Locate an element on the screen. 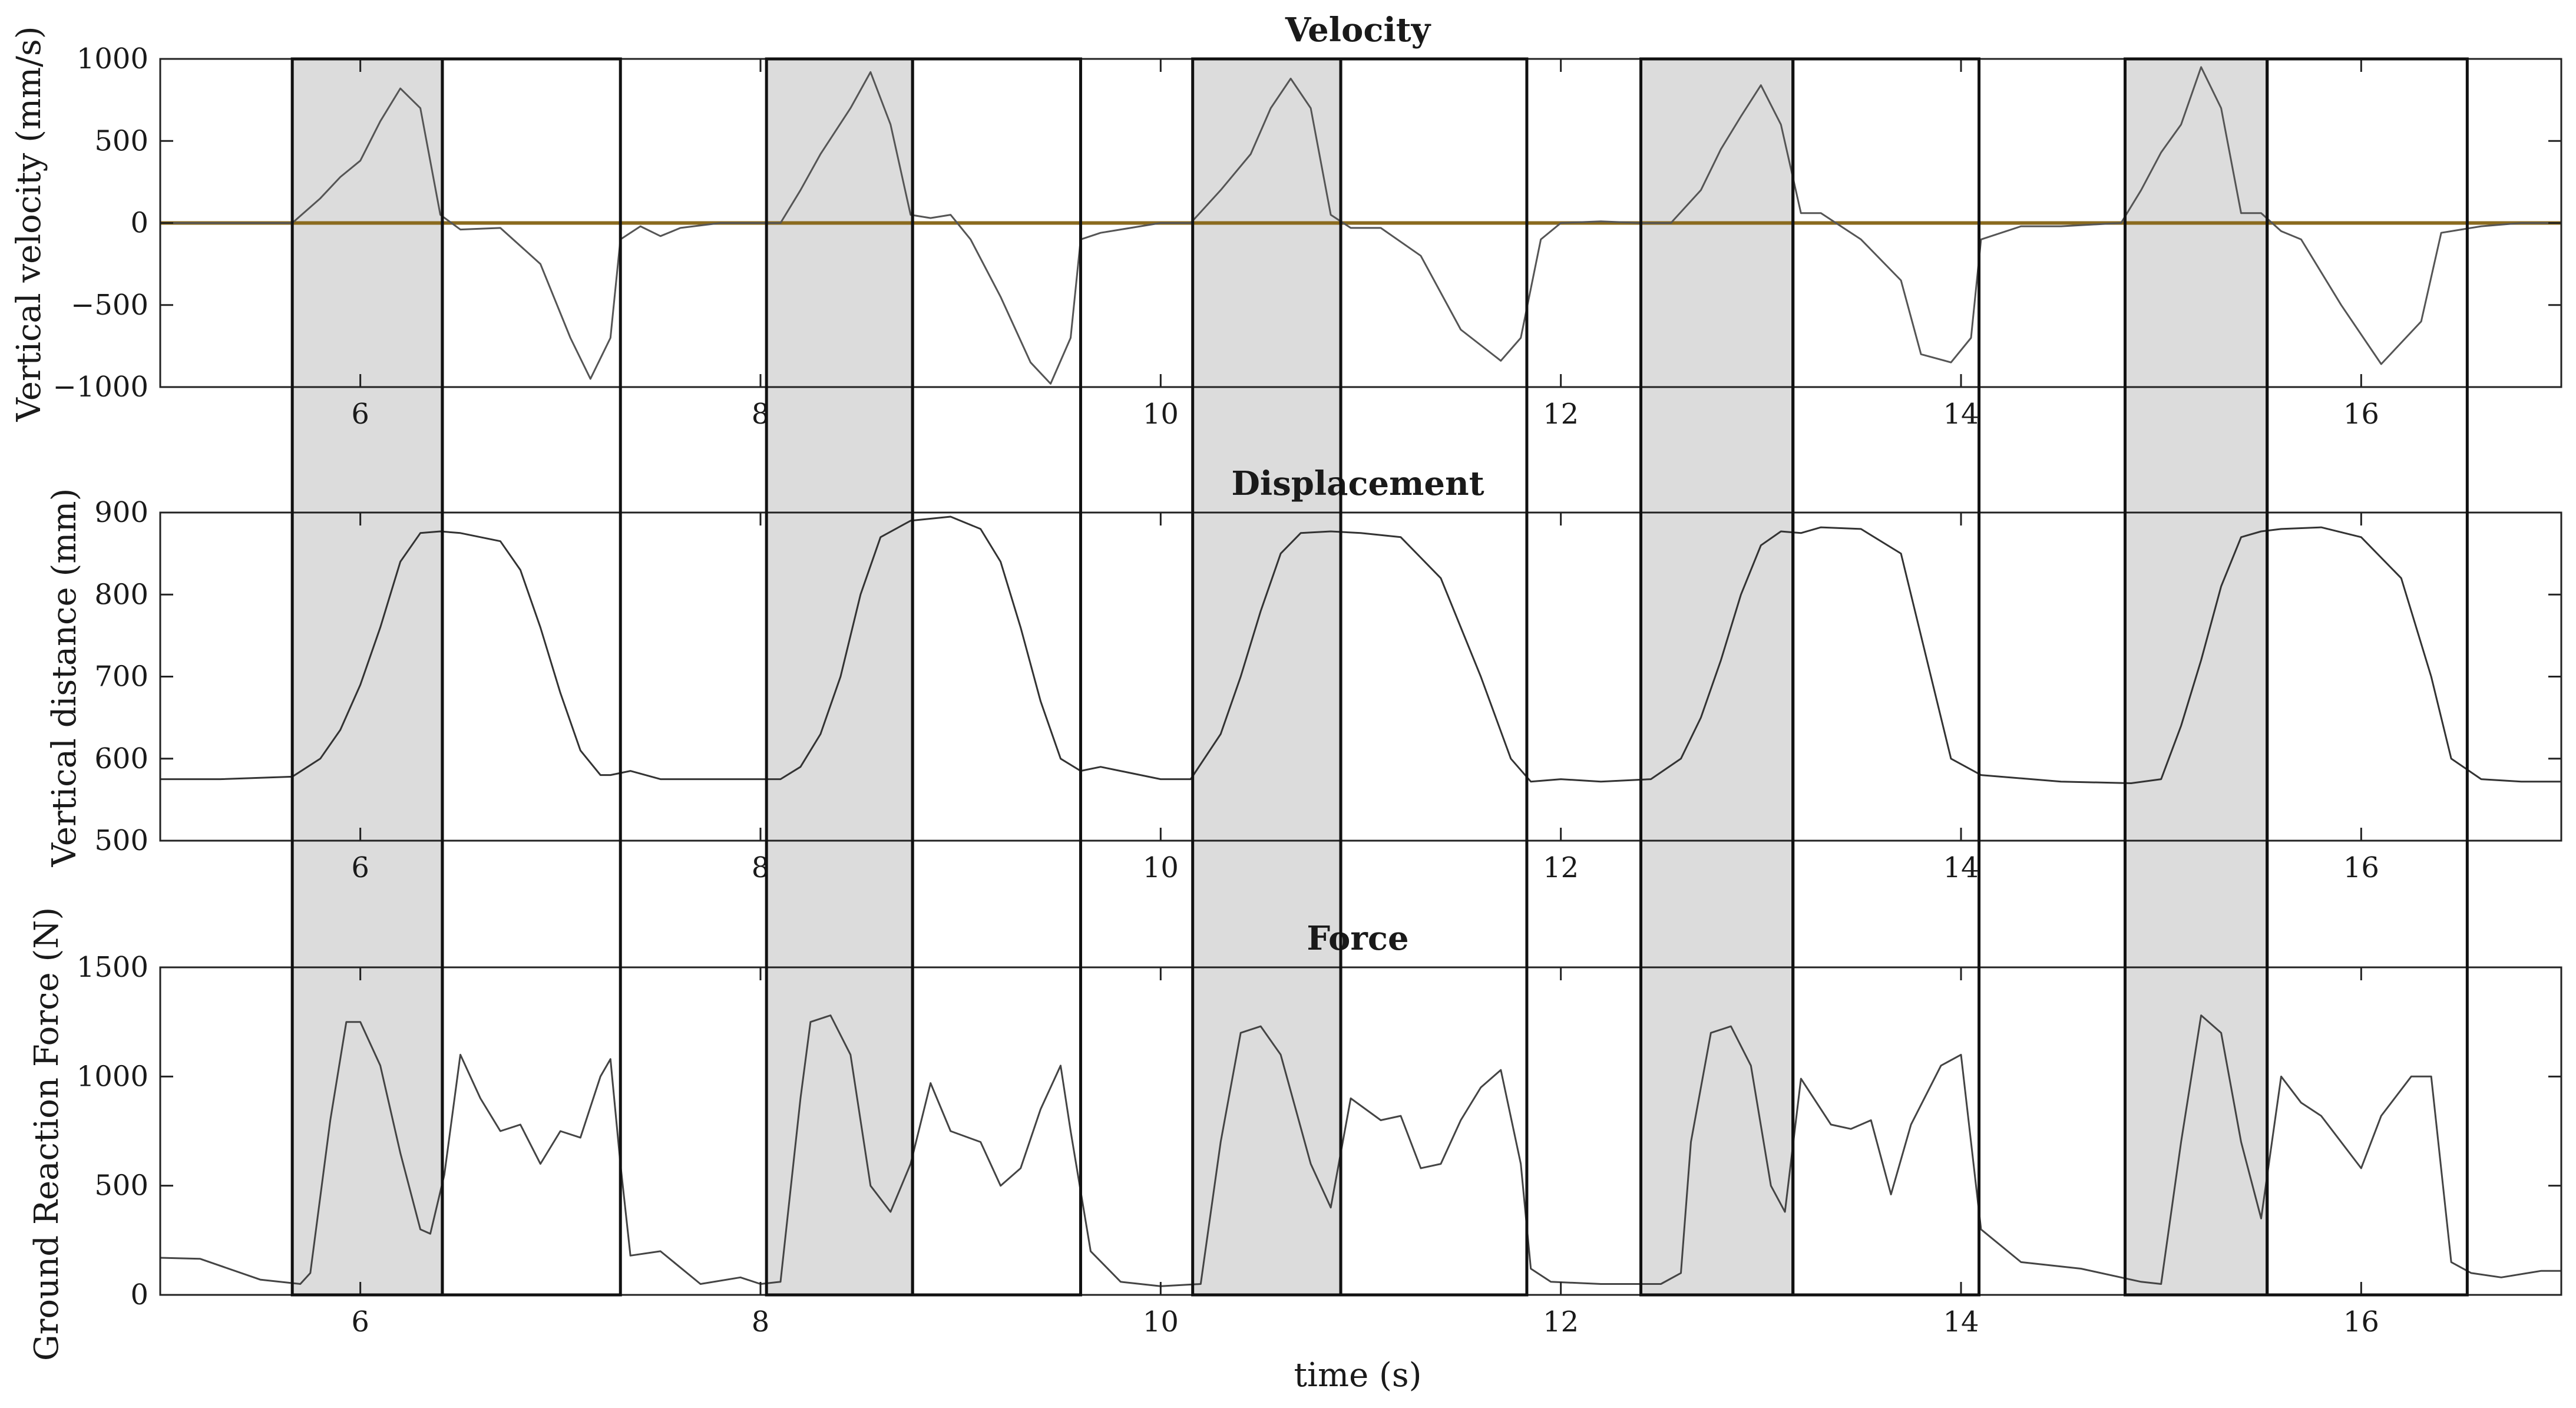  displacement-x-tick-label: 10 is located at coordinates (1161, 867).